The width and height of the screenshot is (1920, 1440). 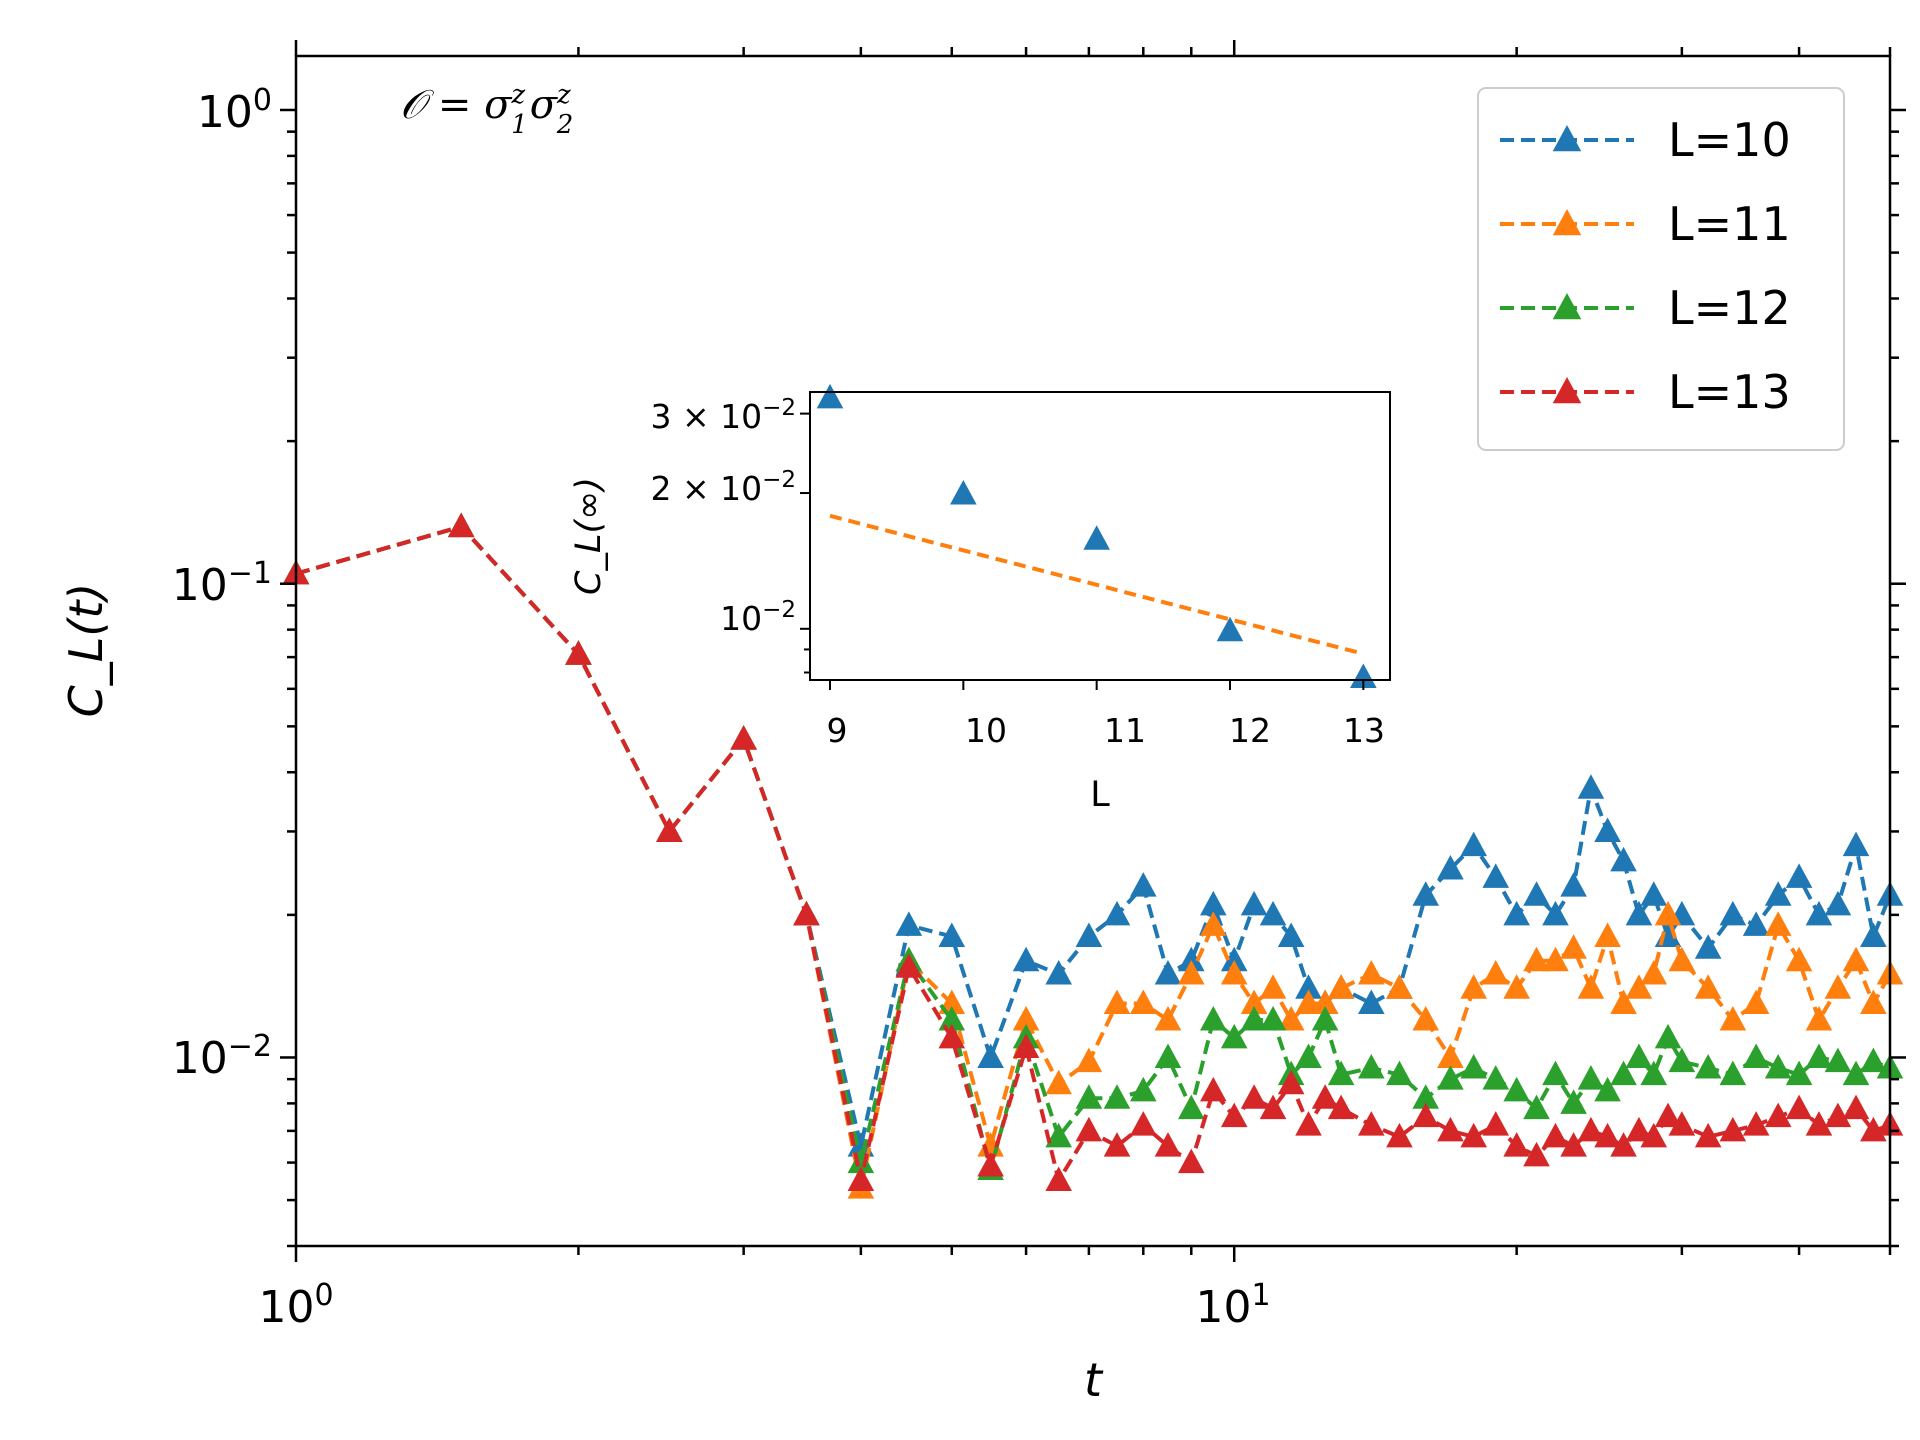 What do you see at coordinates (1567, 306) in the screenshot?
I see `legend-marker-L=12` at bounding box center [1567, 306].